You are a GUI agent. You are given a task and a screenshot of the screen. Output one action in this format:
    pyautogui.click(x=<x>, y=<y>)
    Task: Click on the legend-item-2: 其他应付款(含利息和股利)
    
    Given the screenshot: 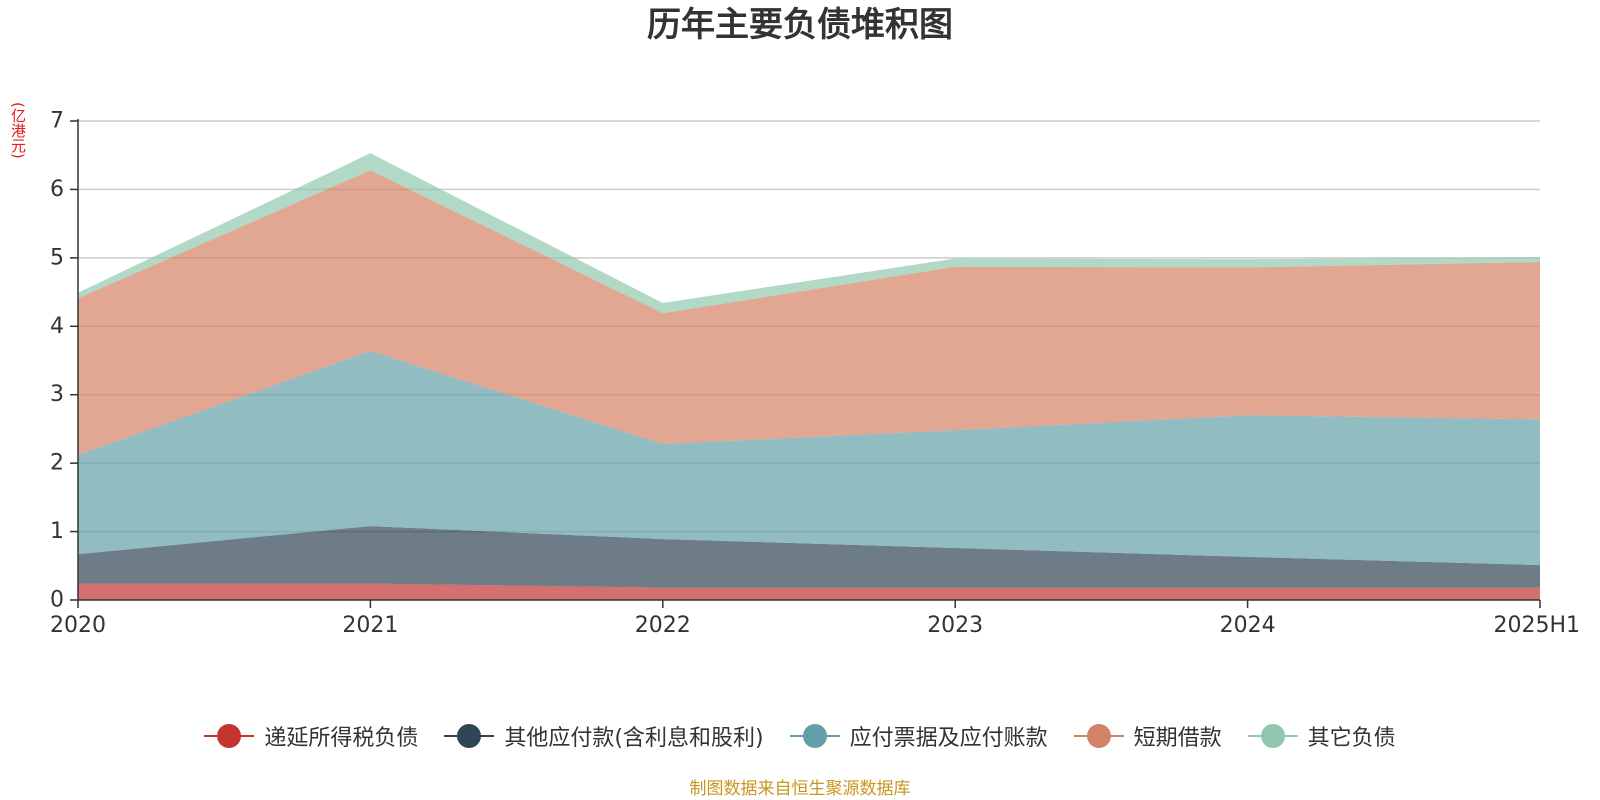 What is the action you would take?
    pyautogui.click(x=604, y=736)
    